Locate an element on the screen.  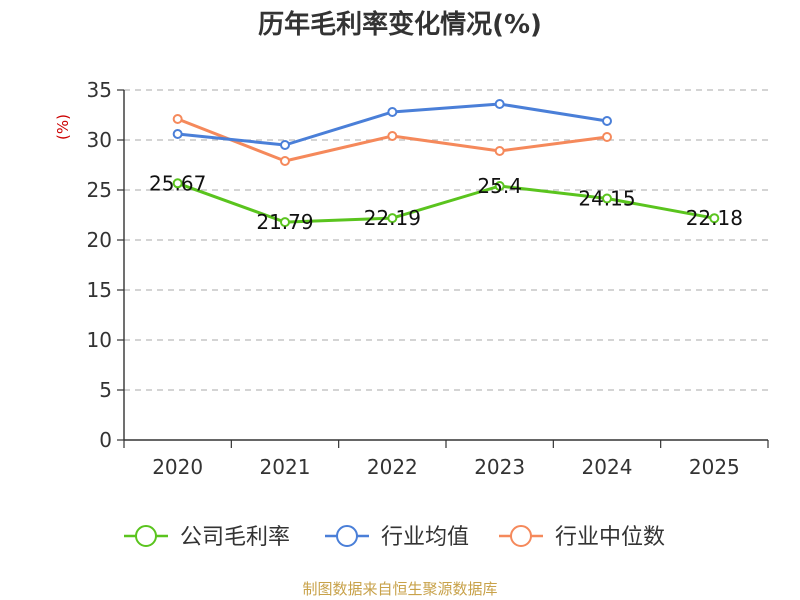
data-label: 21.79 is located at coordinates (284, 222).